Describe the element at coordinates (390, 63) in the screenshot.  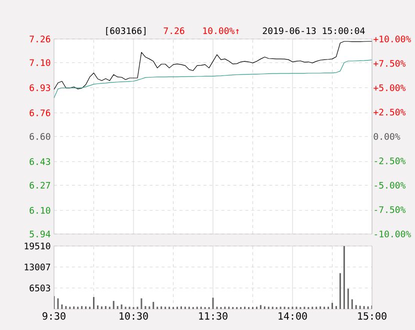
I see `y2-tick-label: +7.50%` at that location.